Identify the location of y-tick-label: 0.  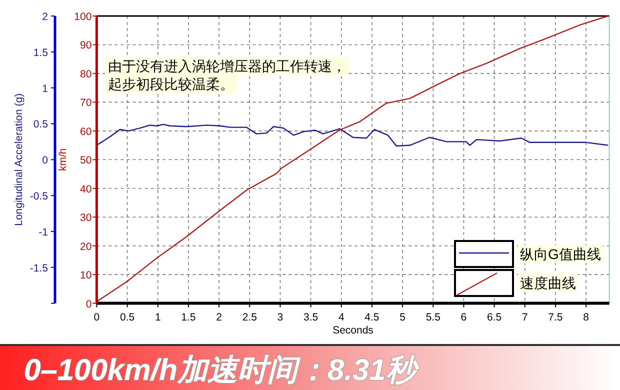
(45, 160).